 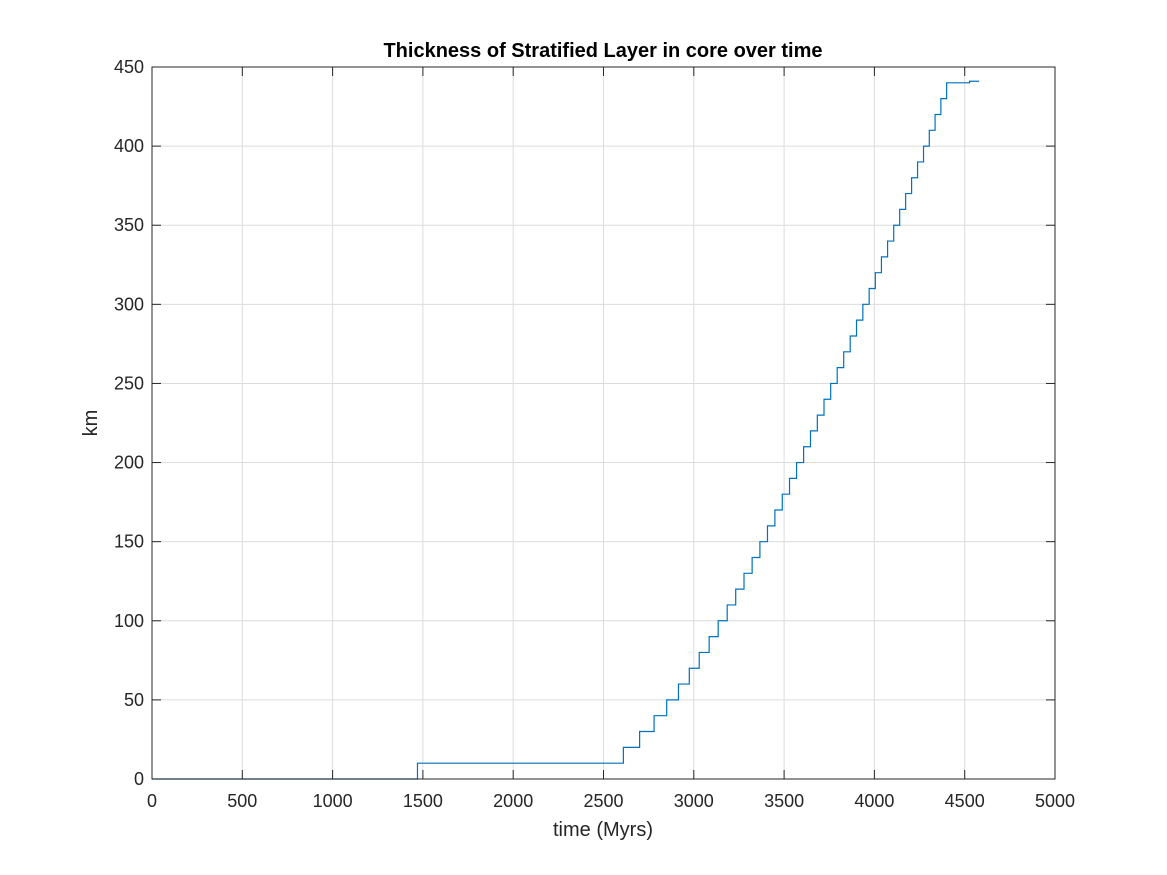 What do you see at coordinates (129, 146) in the screenshot?
I see `y-tick-label: 400` at bounding box center [129, 146].